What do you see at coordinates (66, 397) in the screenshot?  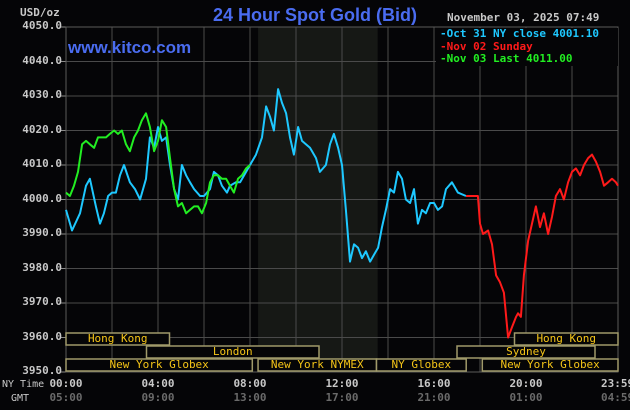 I see `x-tick-gmt: 05:00` at bounding box center [66, 397].